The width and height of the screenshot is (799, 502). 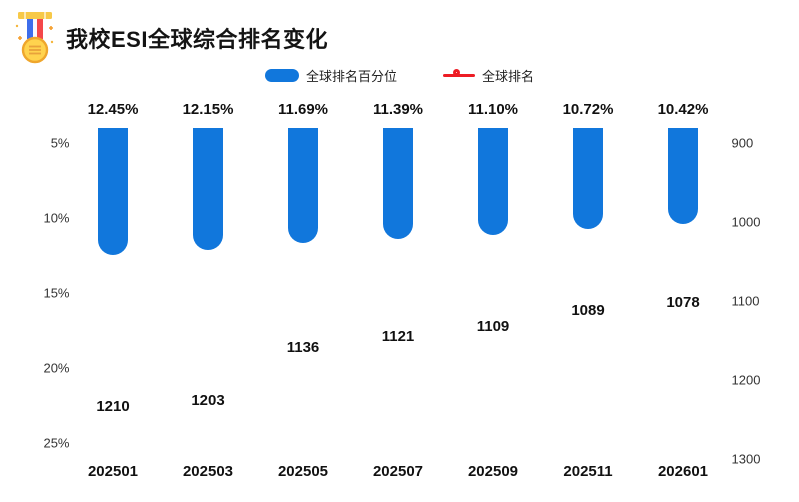 I want to click on bar-value-label: 12.15%, so click(x=208, y=109).